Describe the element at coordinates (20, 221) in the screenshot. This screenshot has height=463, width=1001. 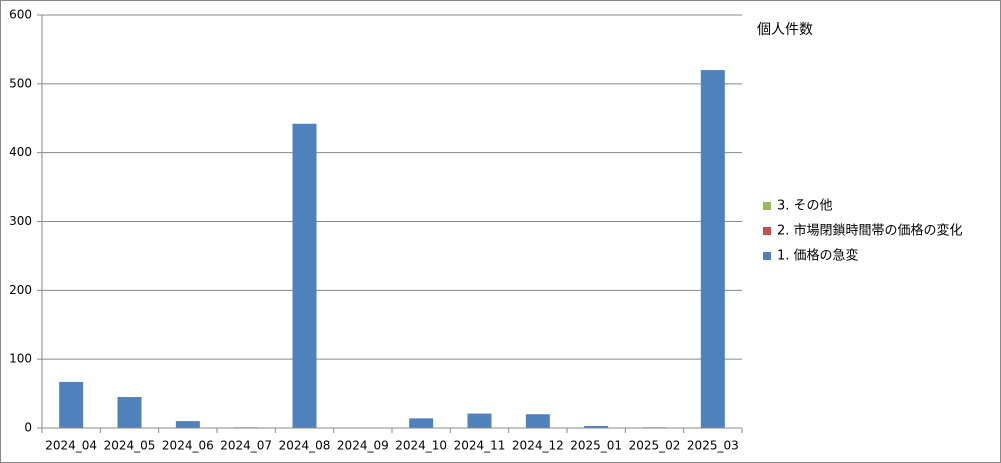
I see `y-tick-label: 300` at that location.